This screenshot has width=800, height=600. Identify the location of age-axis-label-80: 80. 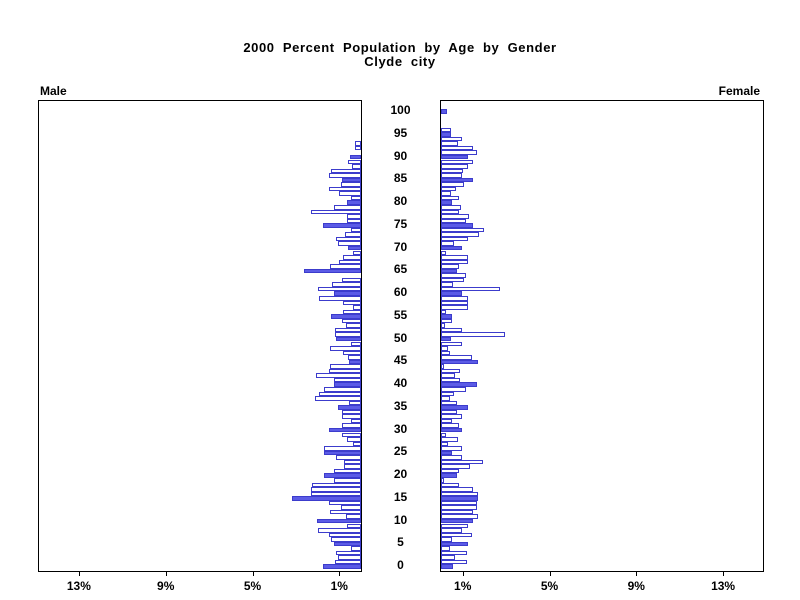
(400, 201).